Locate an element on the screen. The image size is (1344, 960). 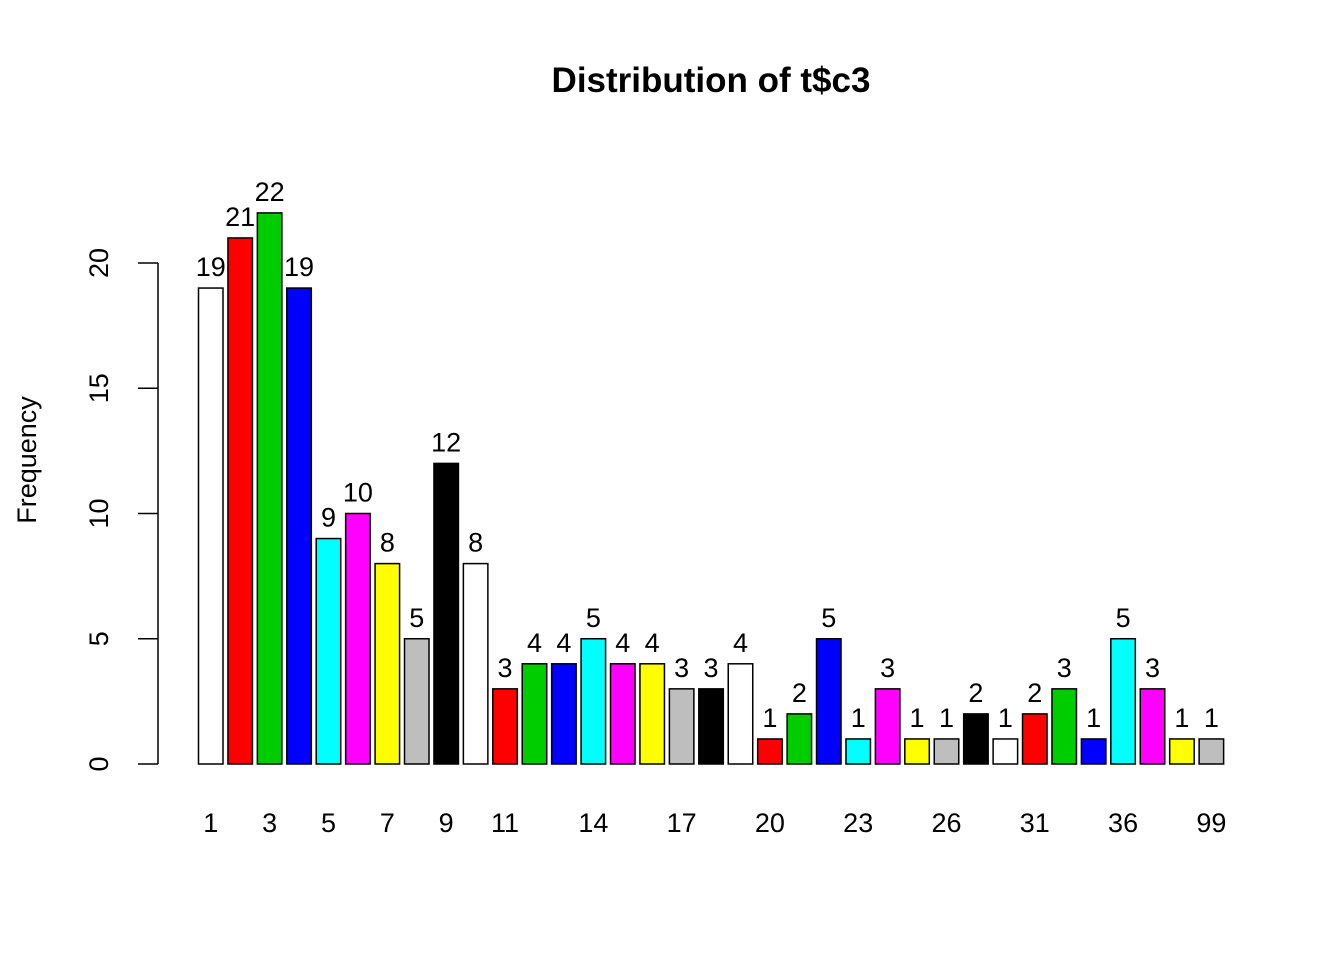
y-tick-label: 10 is located at coordinates (99, 513).